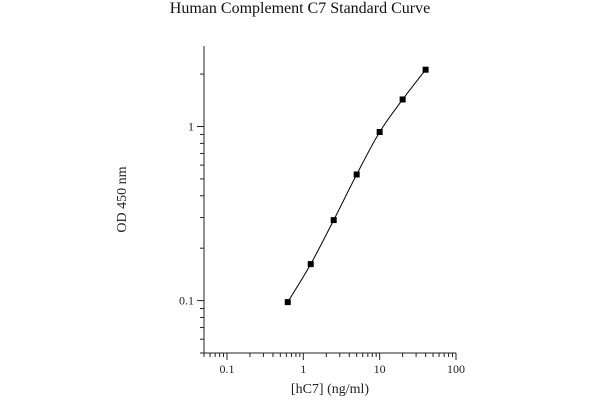  What do you see at coordinates (186, 301) in the screenshot?
I see `y-tick-label: 0.1` at bounding box center [186, 301].